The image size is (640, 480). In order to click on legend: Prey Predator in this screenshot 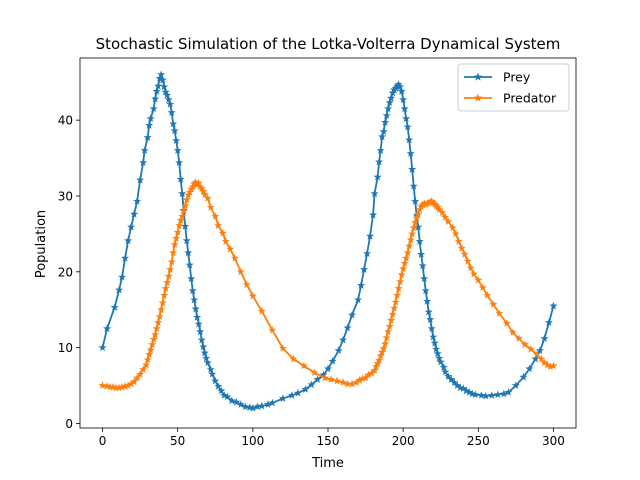, I will do `click(513, 87)`.